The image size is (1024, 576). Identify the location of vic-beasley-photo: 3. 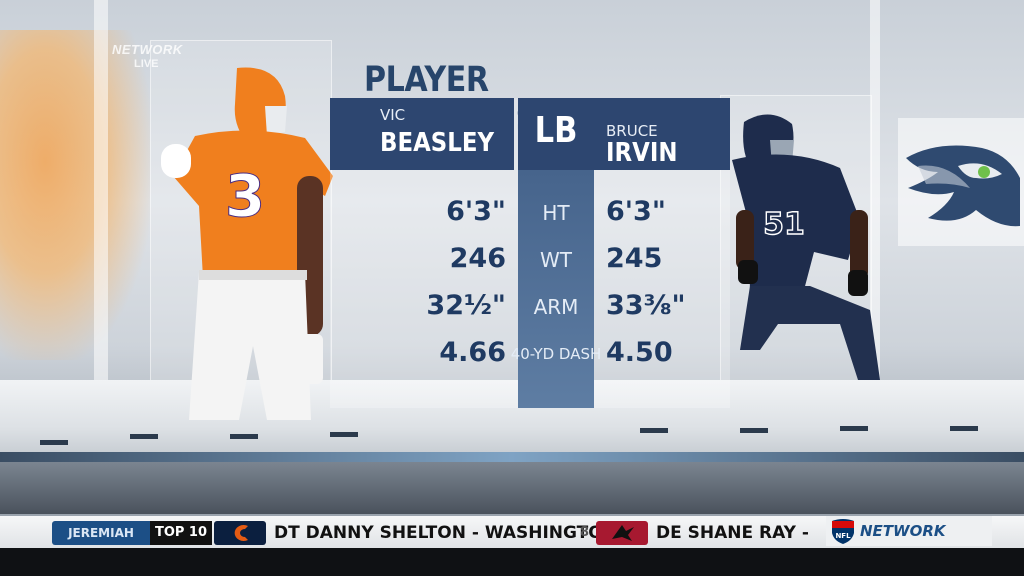
(247, 243).